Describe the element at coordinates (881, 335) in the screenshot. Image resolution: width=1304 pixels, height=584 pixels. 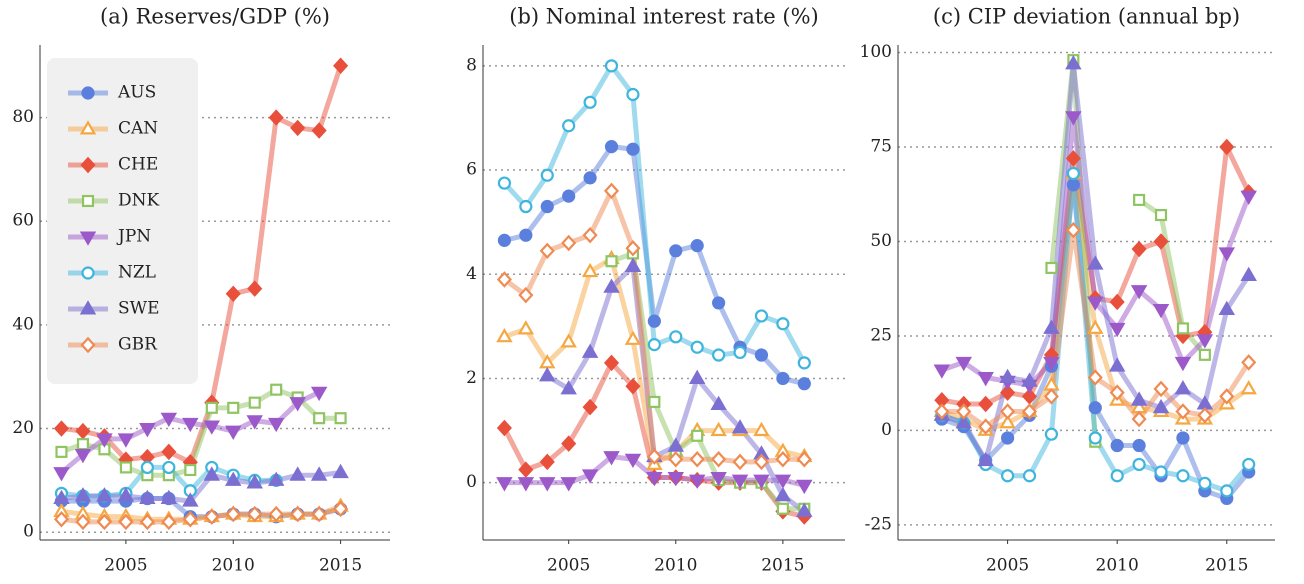
I see `y-tick-label: 25` at that location.